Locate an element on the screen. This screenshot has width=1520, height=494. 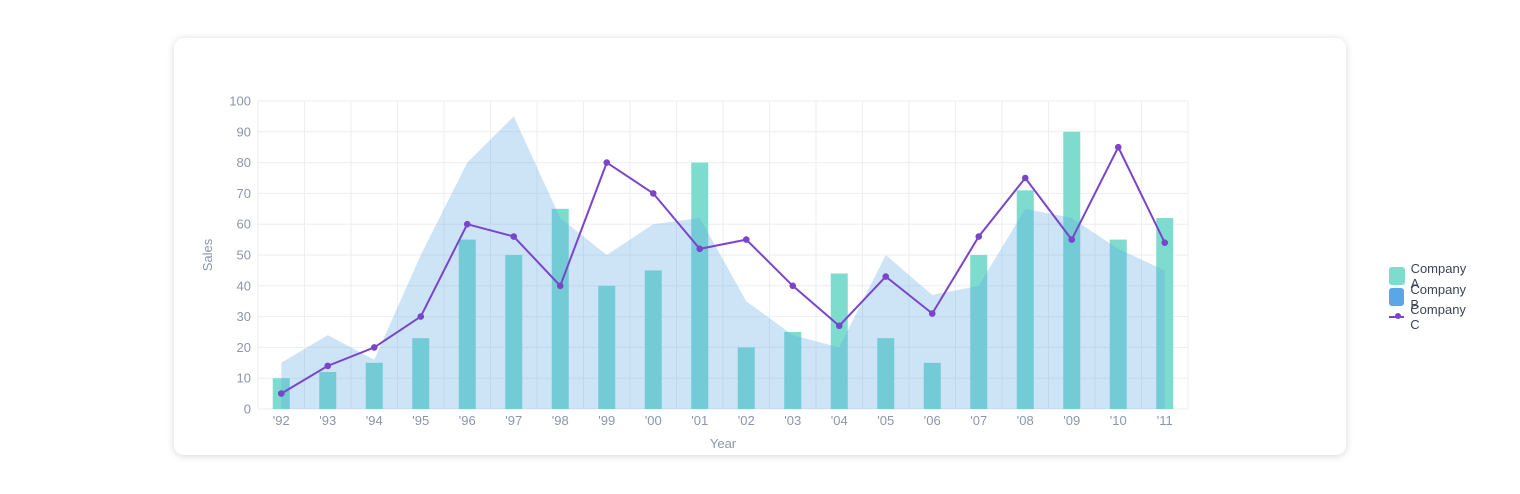
y-tick-label: 70 is located at coordinates (244, 193).